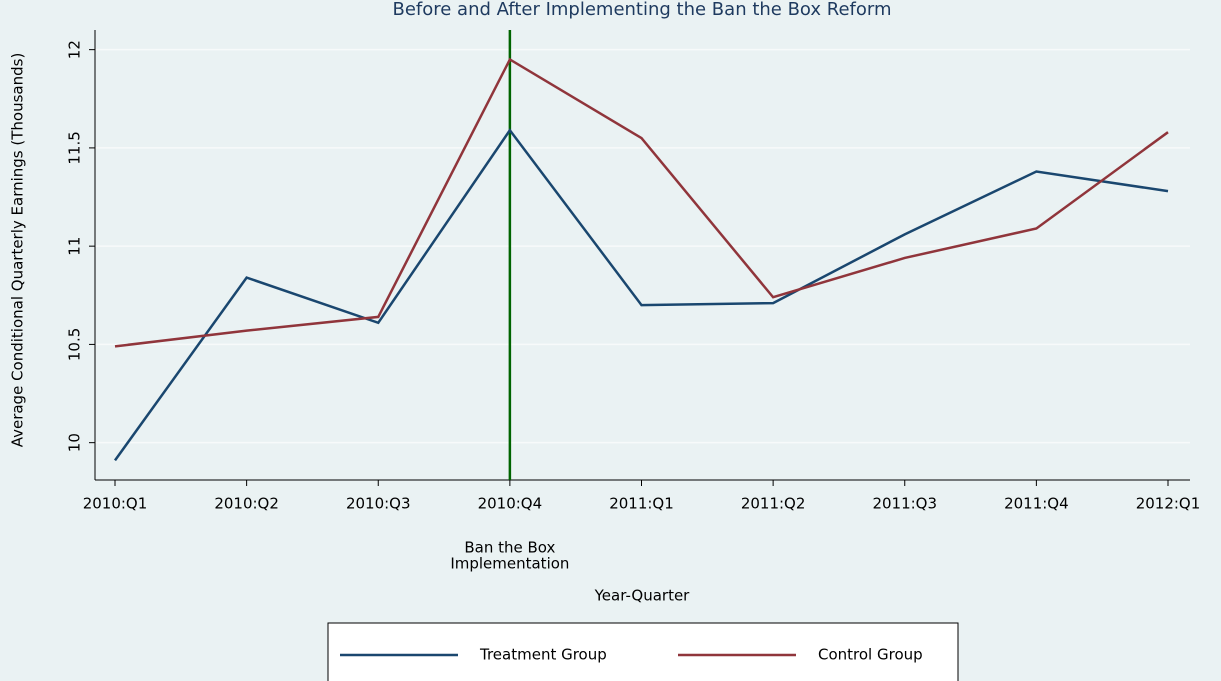  What do you see at coordinates (1168, 504) in the screenshot?
I see `x-tick-label: 2012:Q1` at bounding box center [1168, 504].